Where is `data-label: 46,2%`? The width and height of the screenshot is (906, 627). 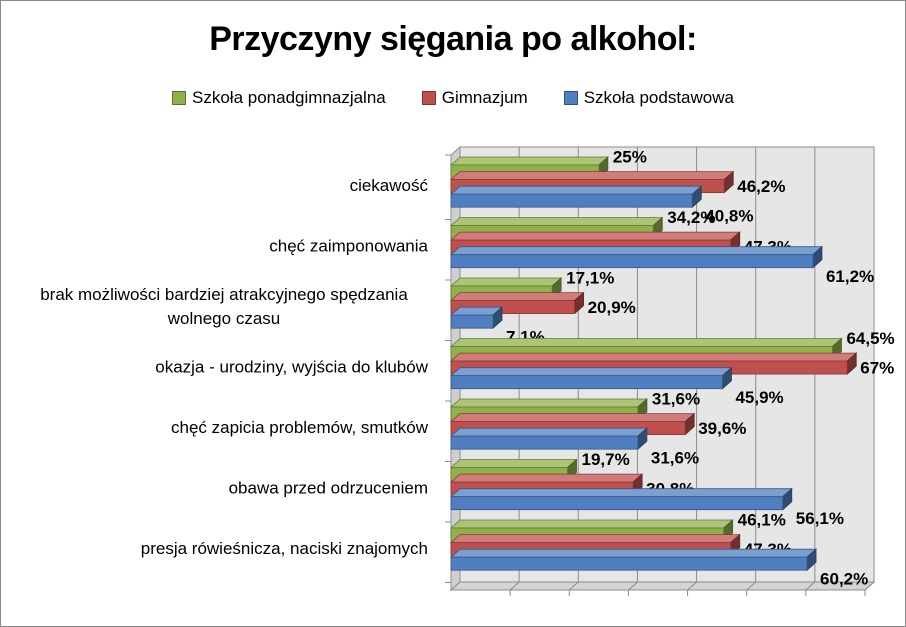 data-label: 46,2% is located at coordinates (761, 186).